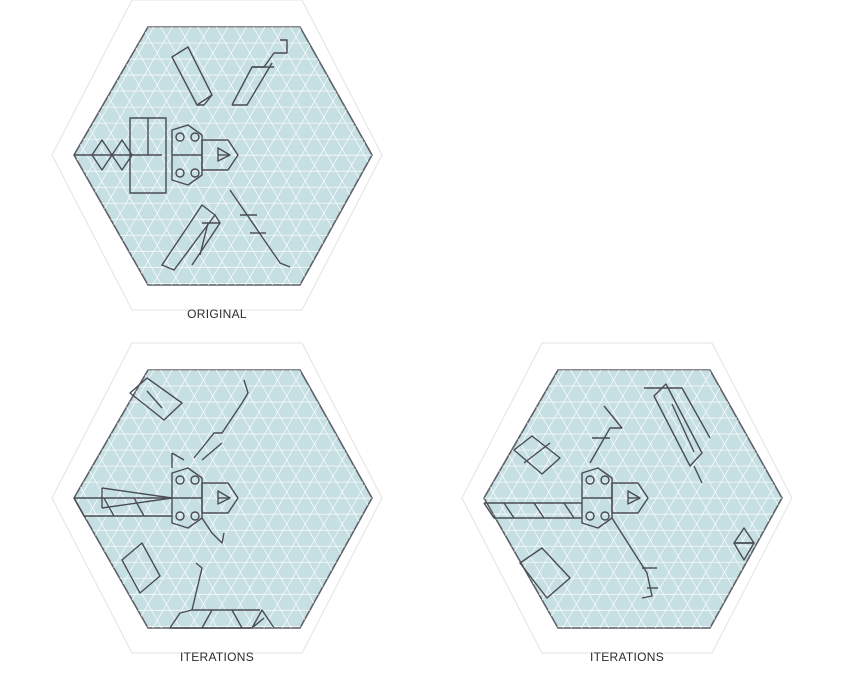 The image size is (858, 677). What do you see at coordinates (182, 155) in the screenshot?
I see `layout-lines-original` at bounding box center [182, 155].